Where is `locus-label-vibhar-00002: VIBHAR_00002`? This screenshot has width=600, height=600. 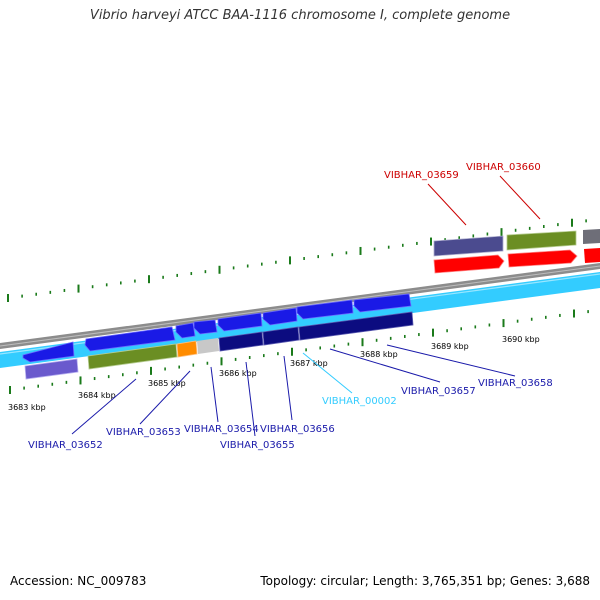 locus-label-vibhar-00002: VIBHAR_00002 is located at coordinates (359, 401).